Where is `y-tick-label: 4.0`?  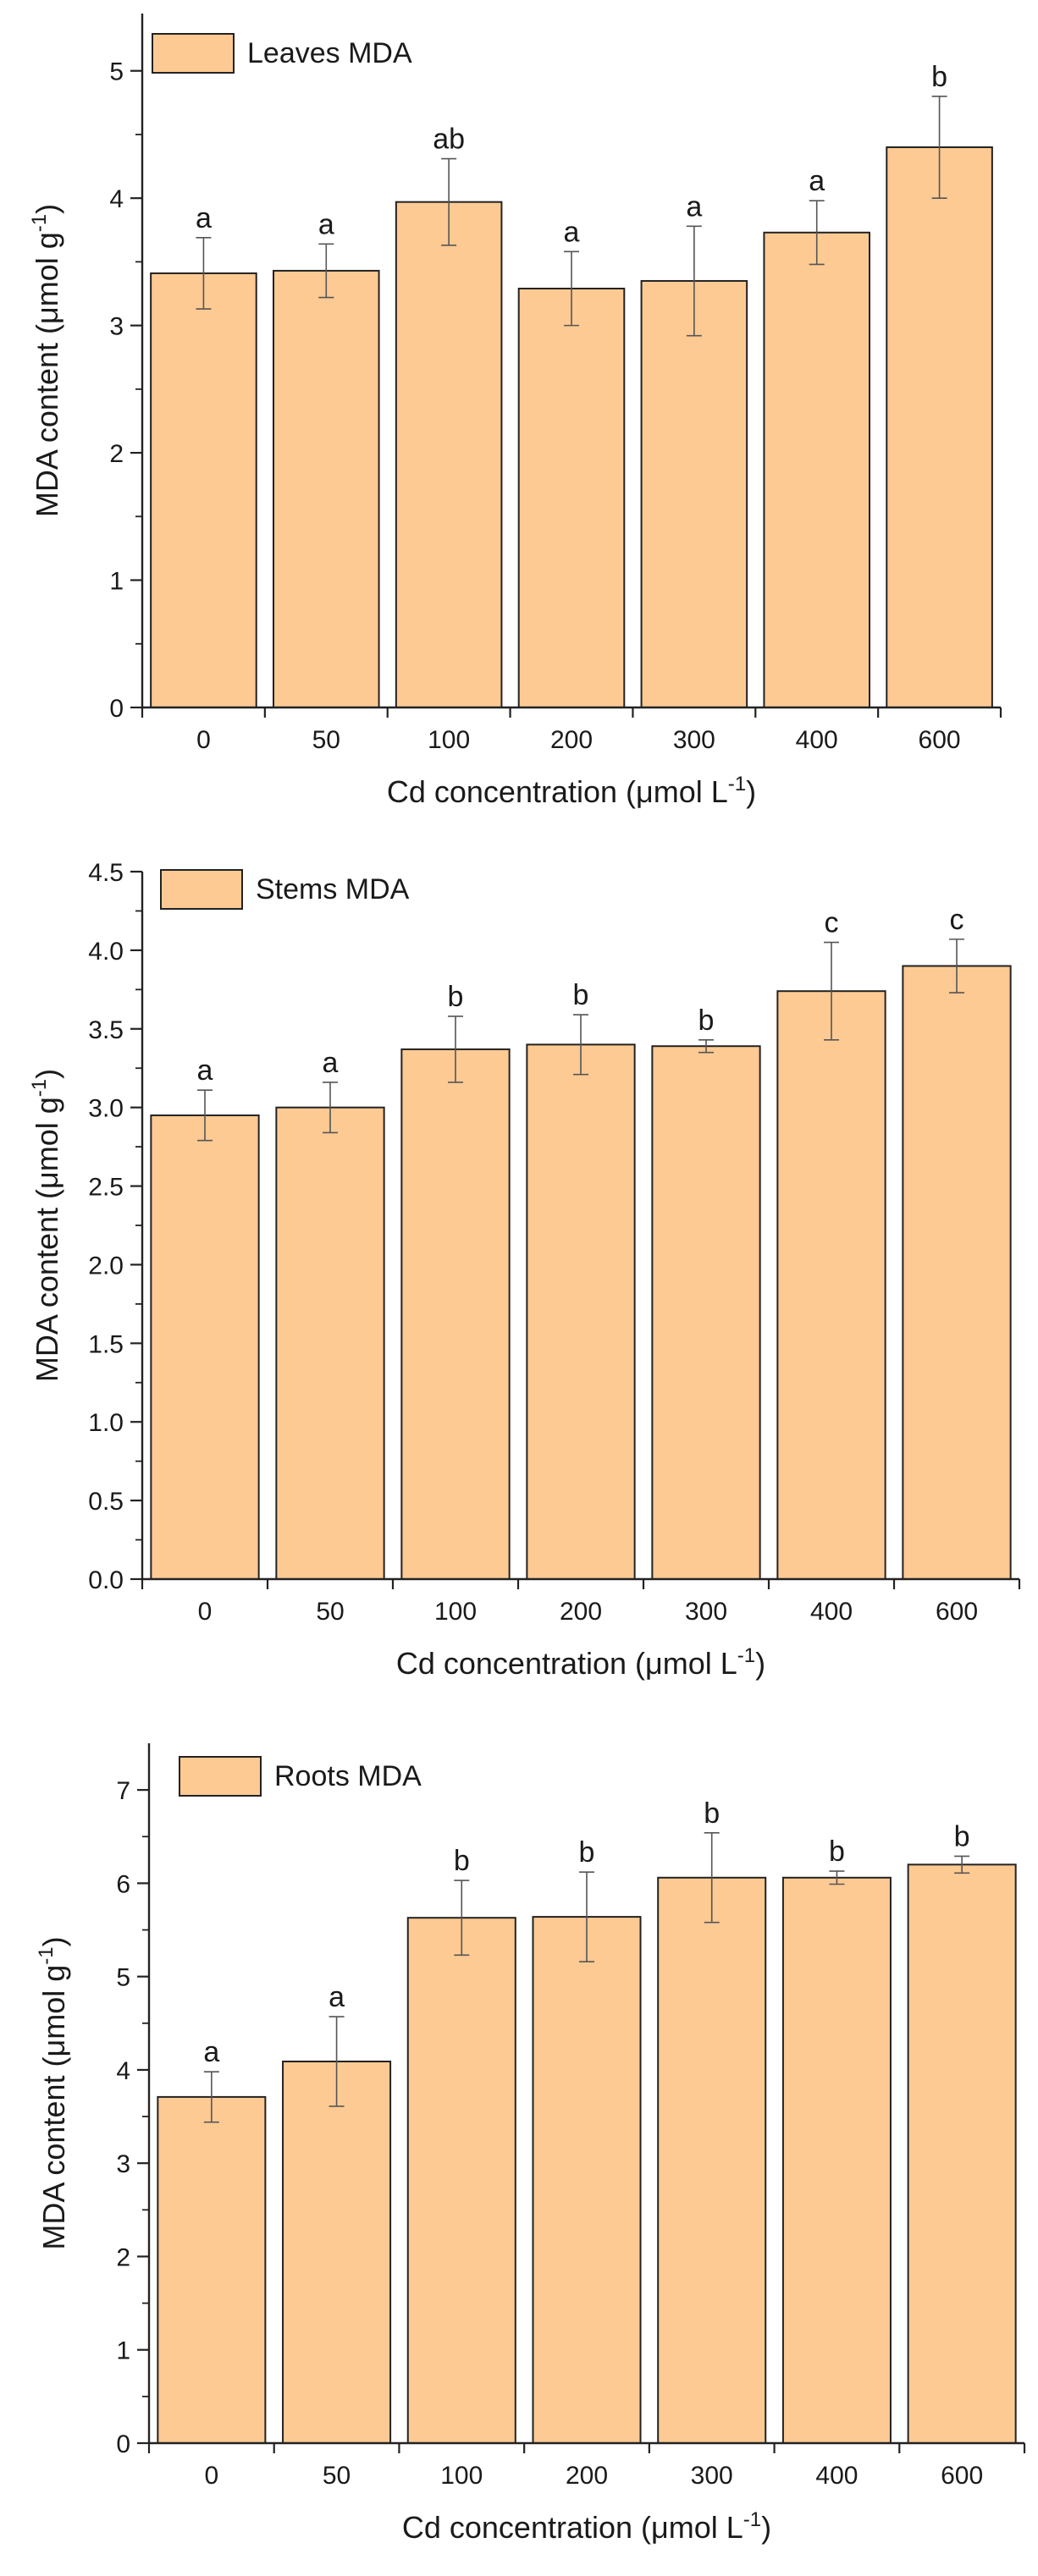
y-tick-label: 4.0 is located at coordinates (106, 952).